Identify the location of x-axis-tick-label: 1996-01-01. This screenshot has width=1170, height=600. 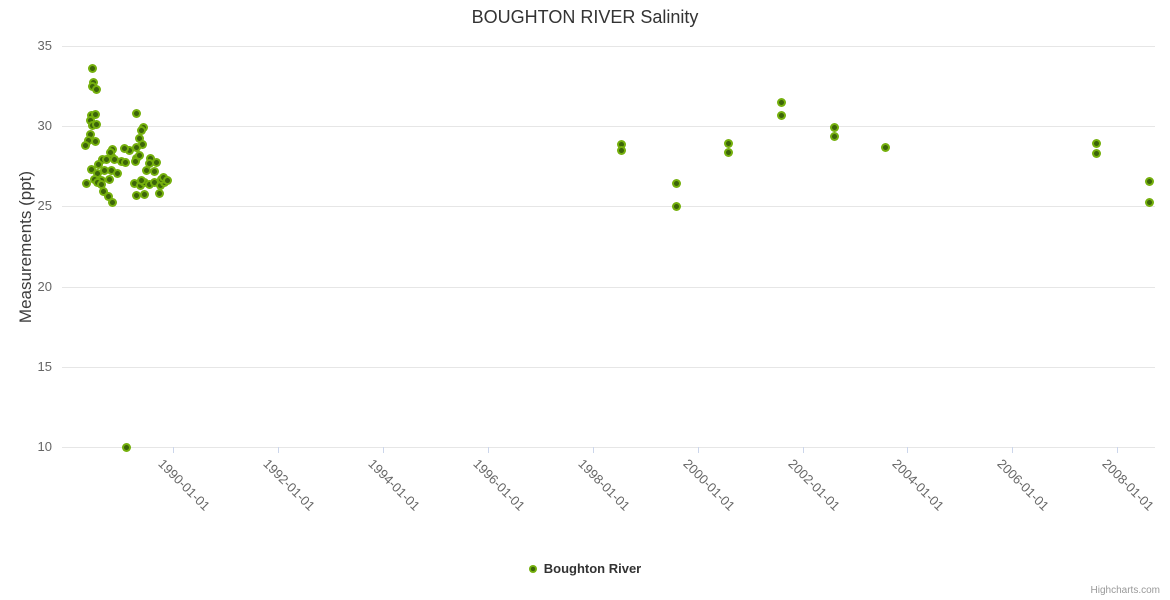
(499, 485).